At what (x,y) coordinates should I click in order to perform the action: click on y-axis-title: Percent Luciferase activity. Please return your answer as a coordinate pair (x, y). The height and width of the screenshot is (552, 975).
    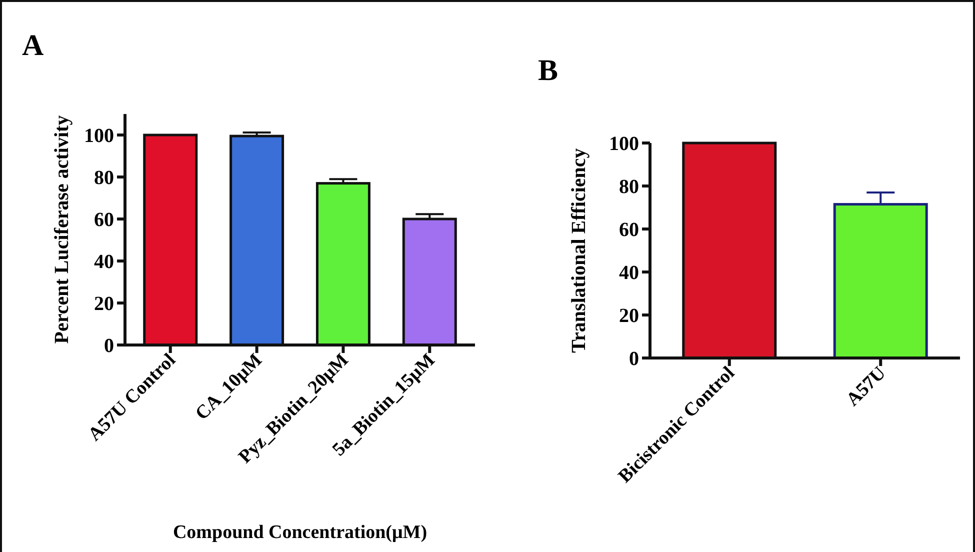
    Looking at the image, I should click on (62, 229).